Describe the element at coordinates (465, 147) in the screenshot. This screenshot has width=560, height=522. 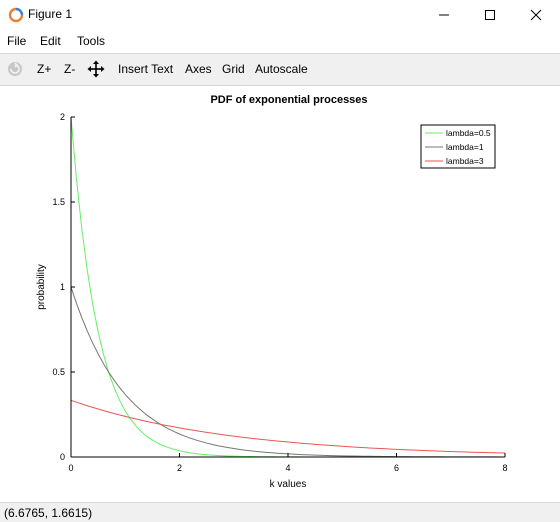
I see `legend-label: lambda=1` at that location.